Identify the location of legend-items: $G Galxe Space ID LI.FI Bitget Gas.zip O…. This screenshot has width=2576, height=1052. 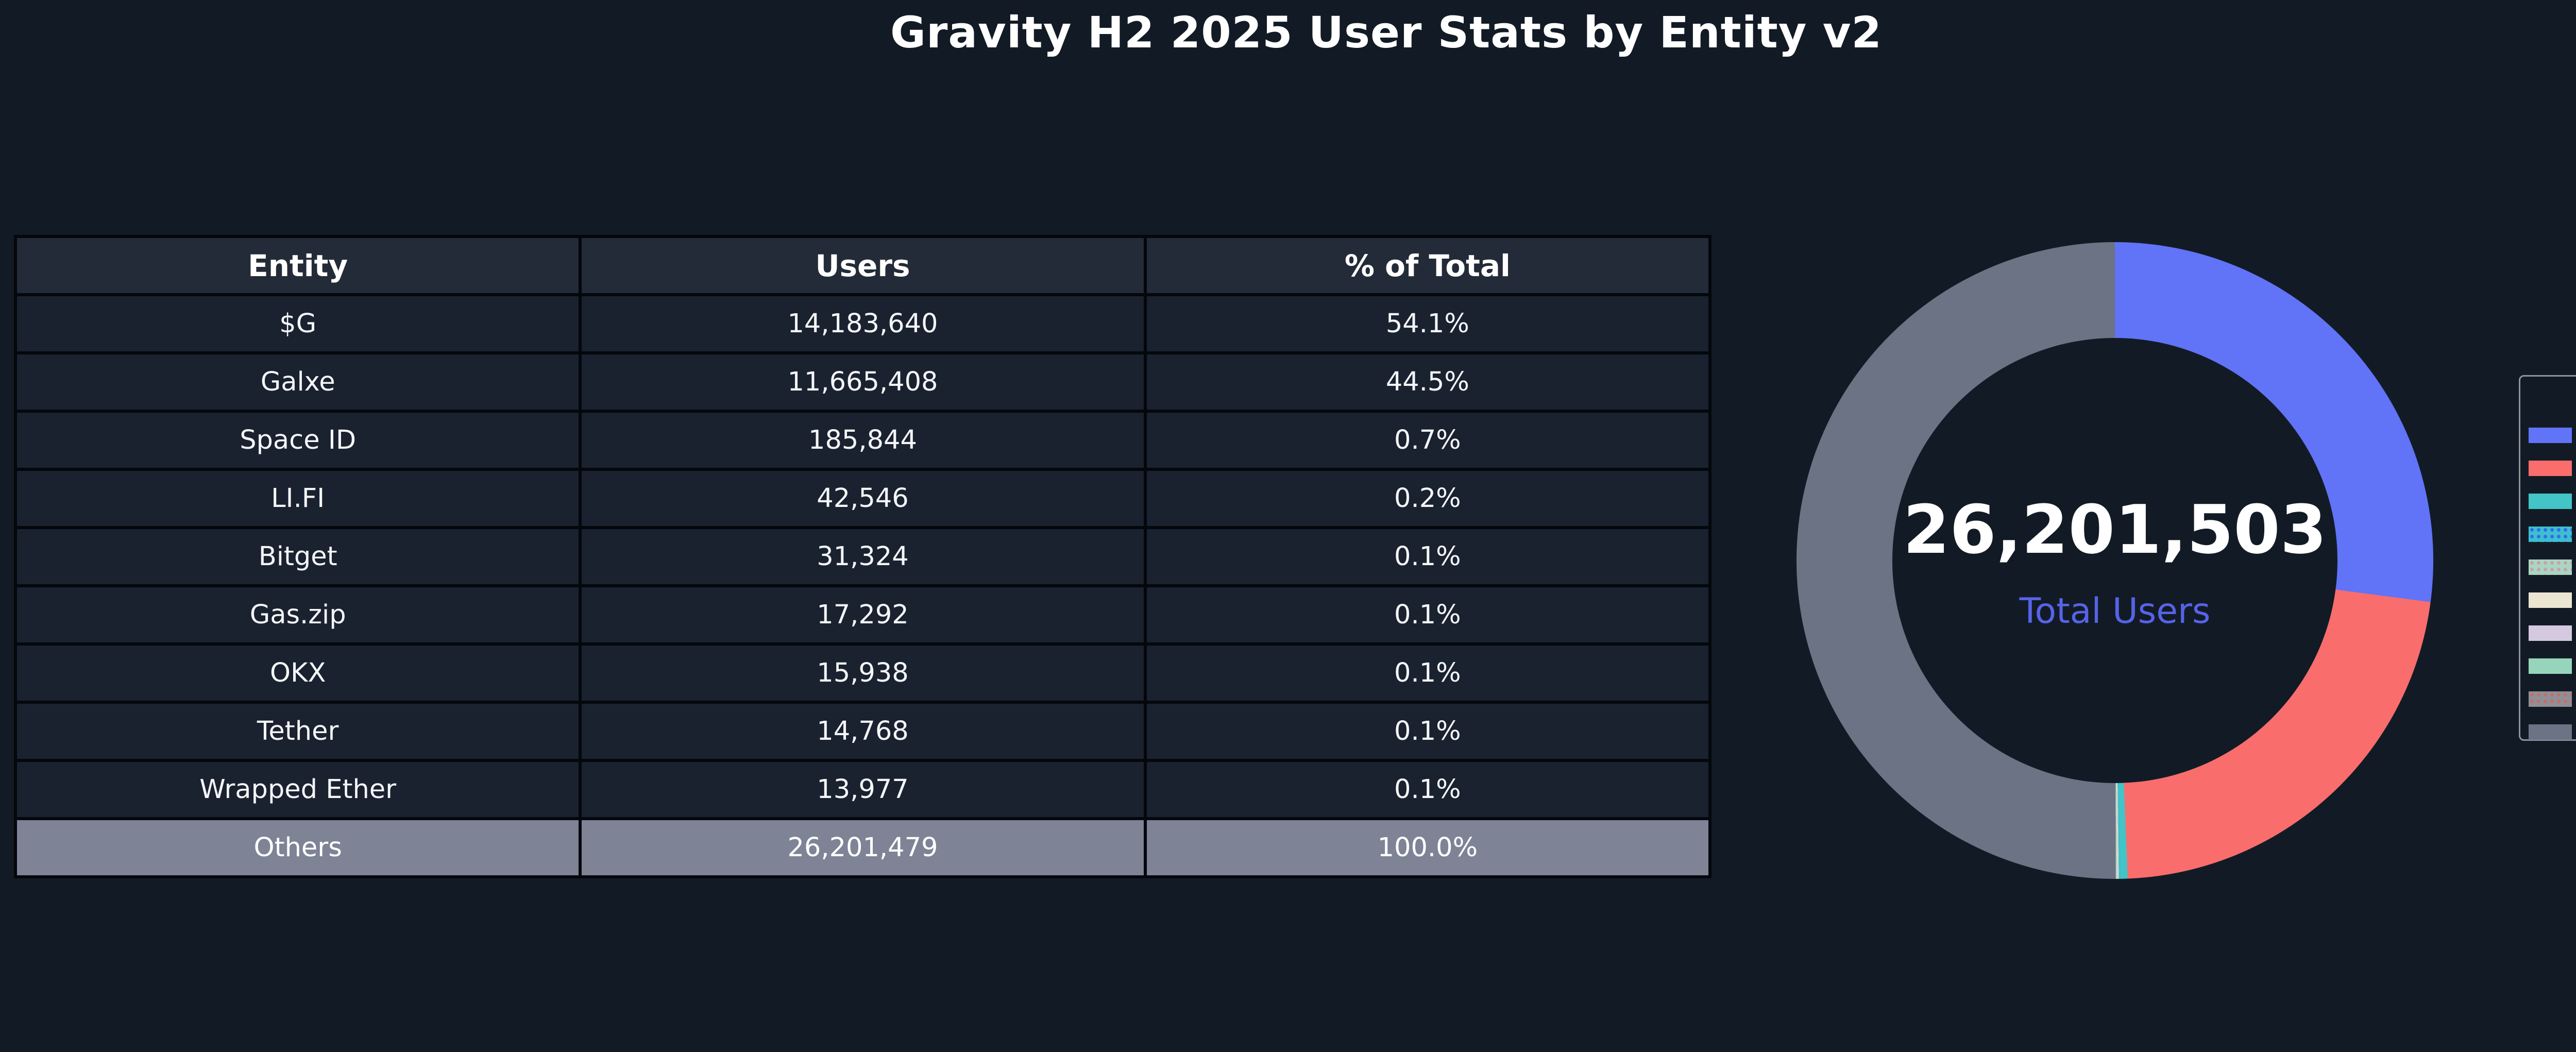
(2548, 584).